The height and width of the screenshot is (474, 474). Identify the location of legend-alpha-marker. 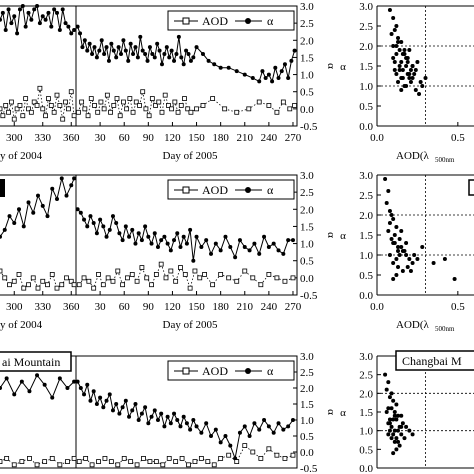
(248, 21).